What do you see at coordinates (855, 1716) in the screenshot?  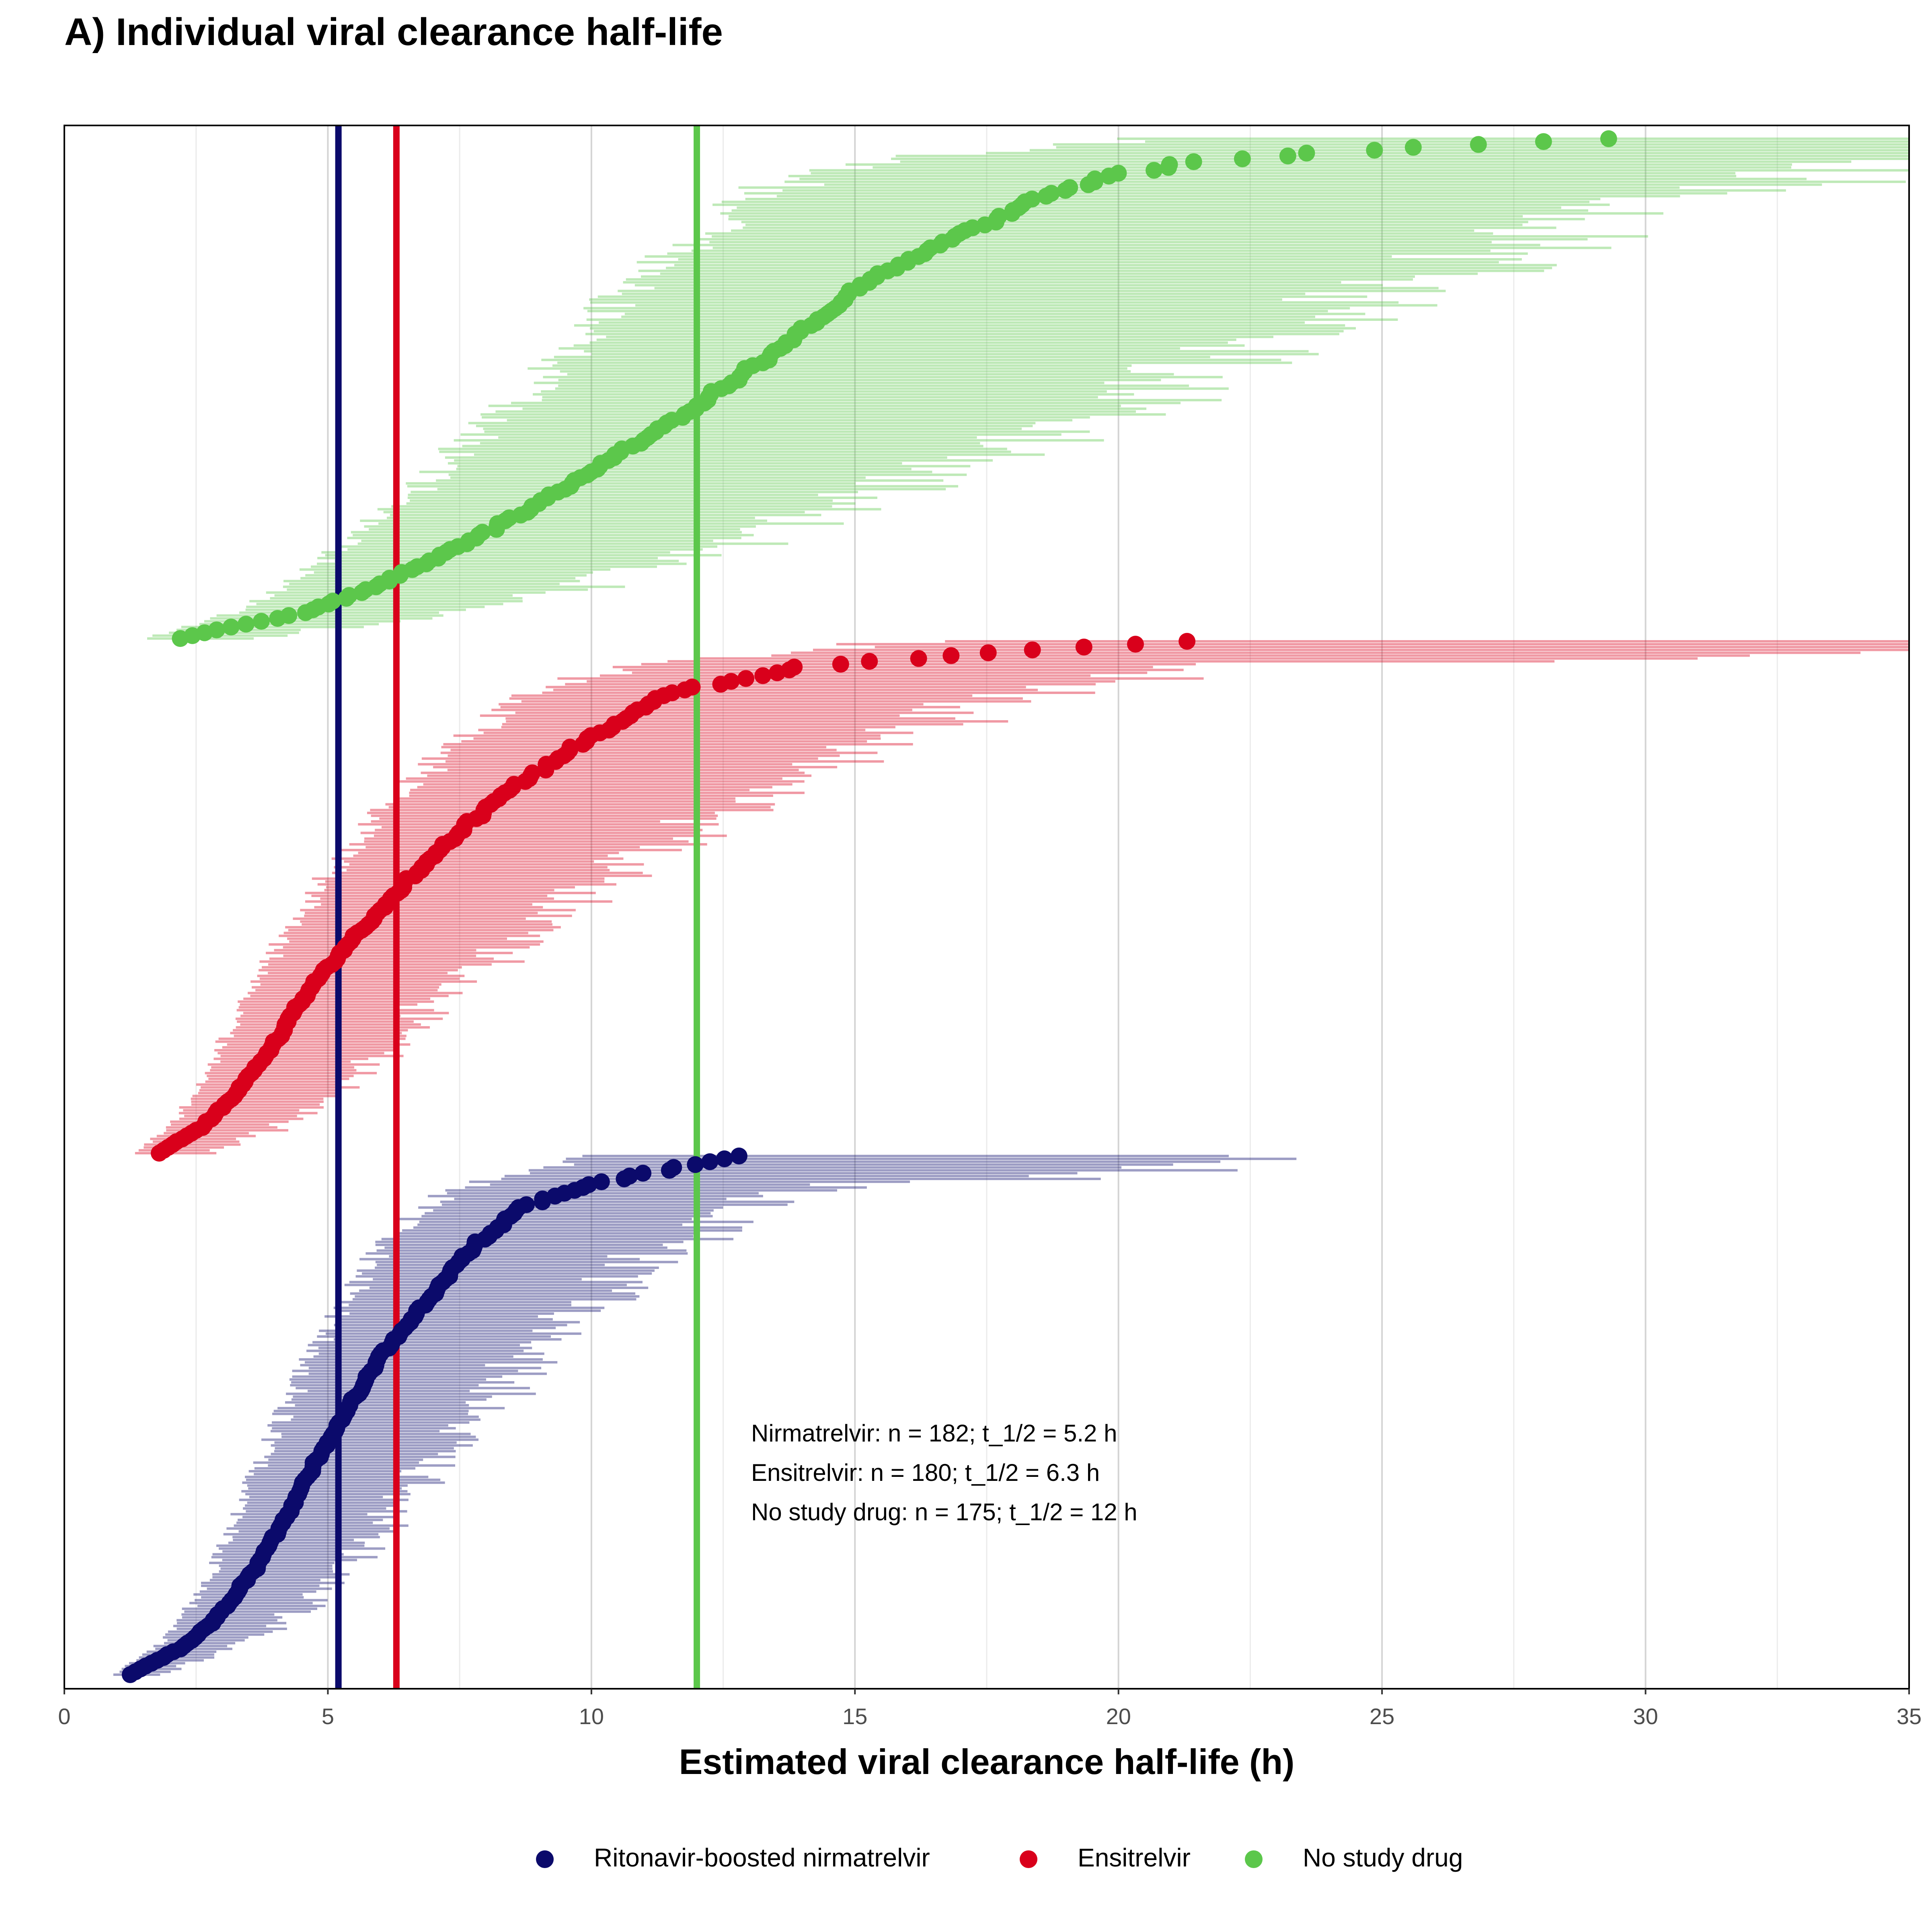 I see `x-tick-label: 15` at bounding box center [855, 1716].